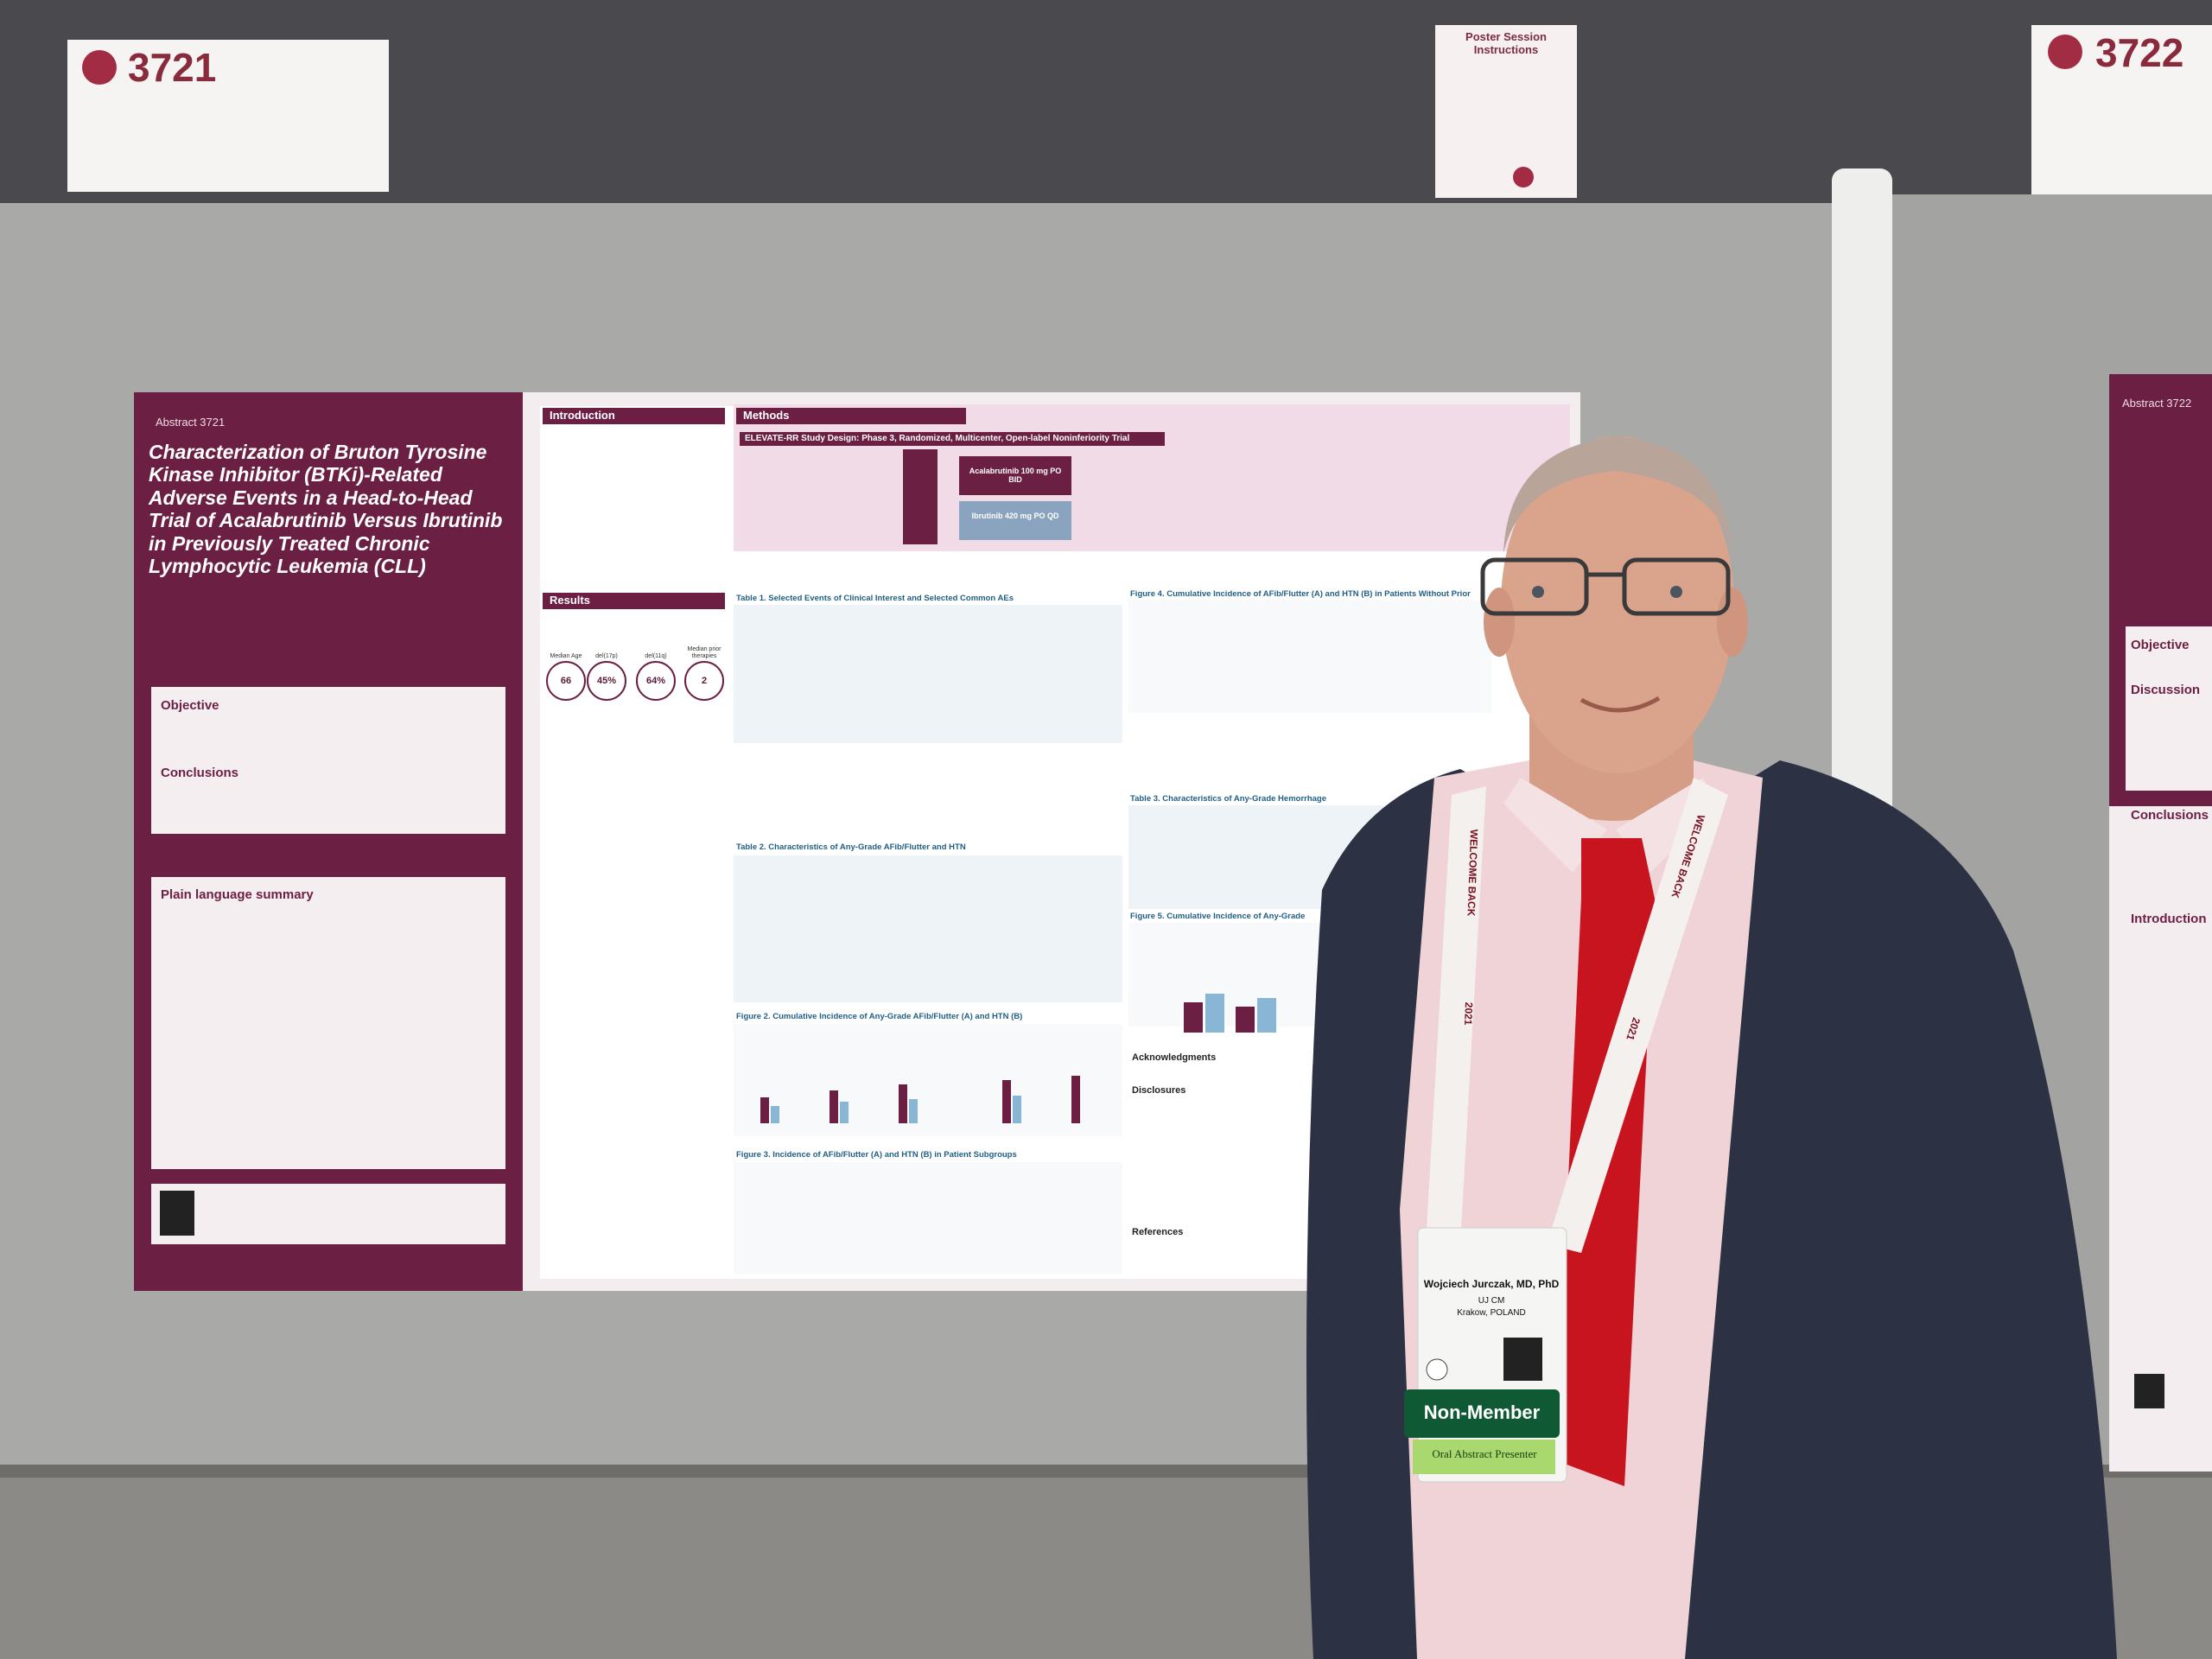  Describe the element at coordinates (1152, 477) in the screenshot. I see `methods-panel` at that location.